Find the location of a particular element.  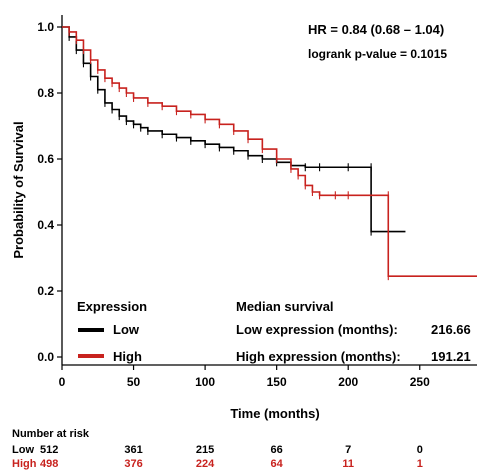

x-tick-label: 0 is located at coordinates (62, 382).